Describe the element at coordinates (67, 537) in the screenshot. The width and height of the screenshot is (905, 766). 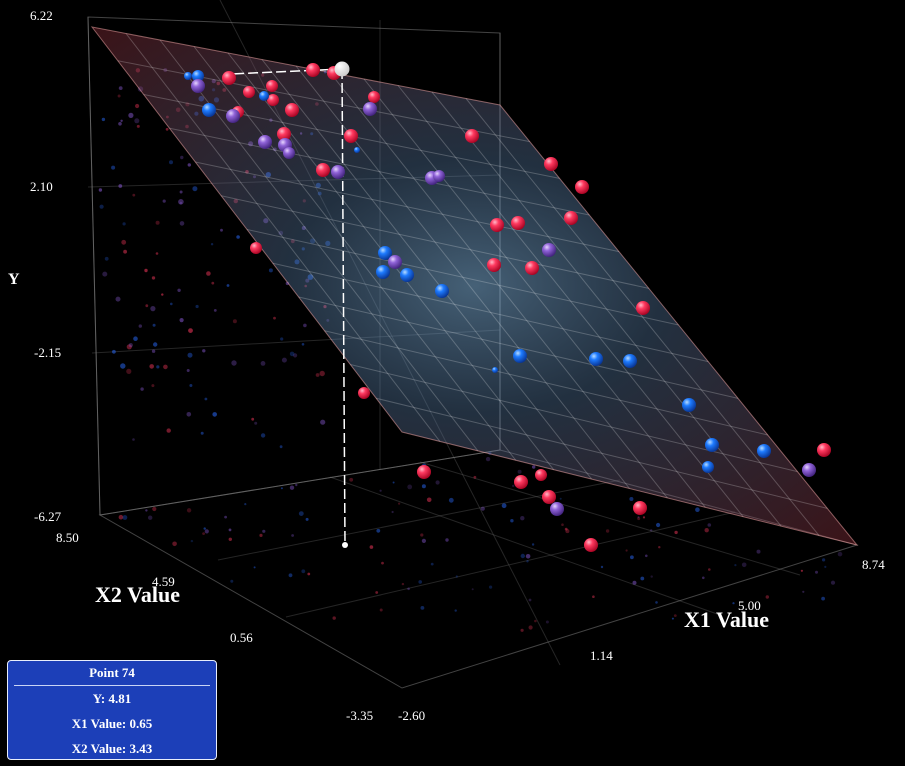
I see `x2-tick-label: 8.50` at that location.